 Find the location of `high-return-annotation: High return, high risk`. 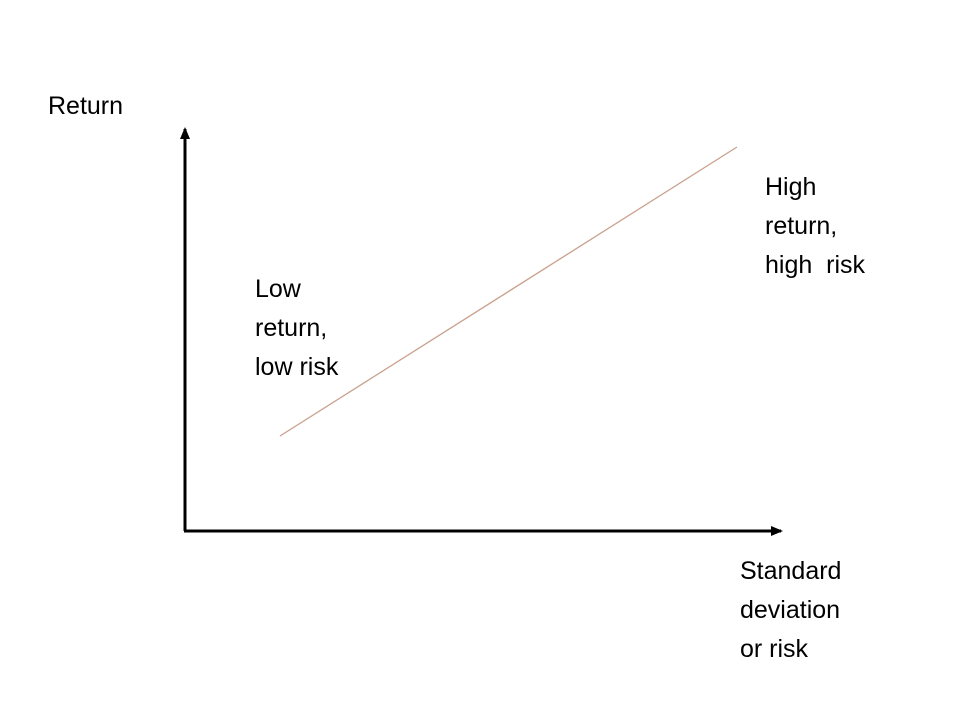

high-return-annotation: High return, high risk is located at coordinates (815, 226).